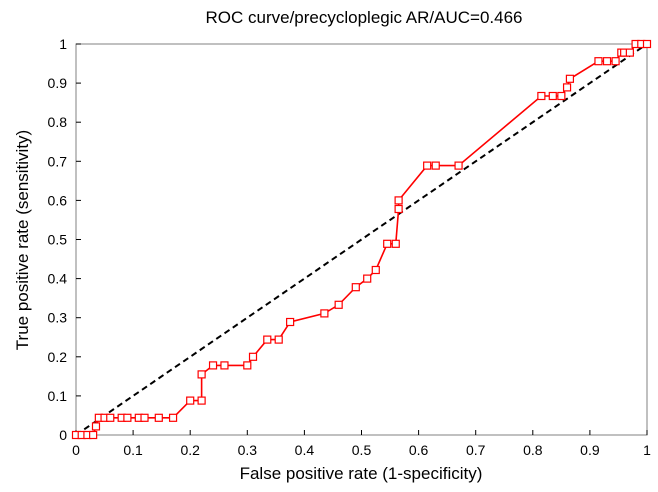  I want to click on chart-title: ROC curve/precycloplegic AR/AUC=0.466, so click(364, 17).